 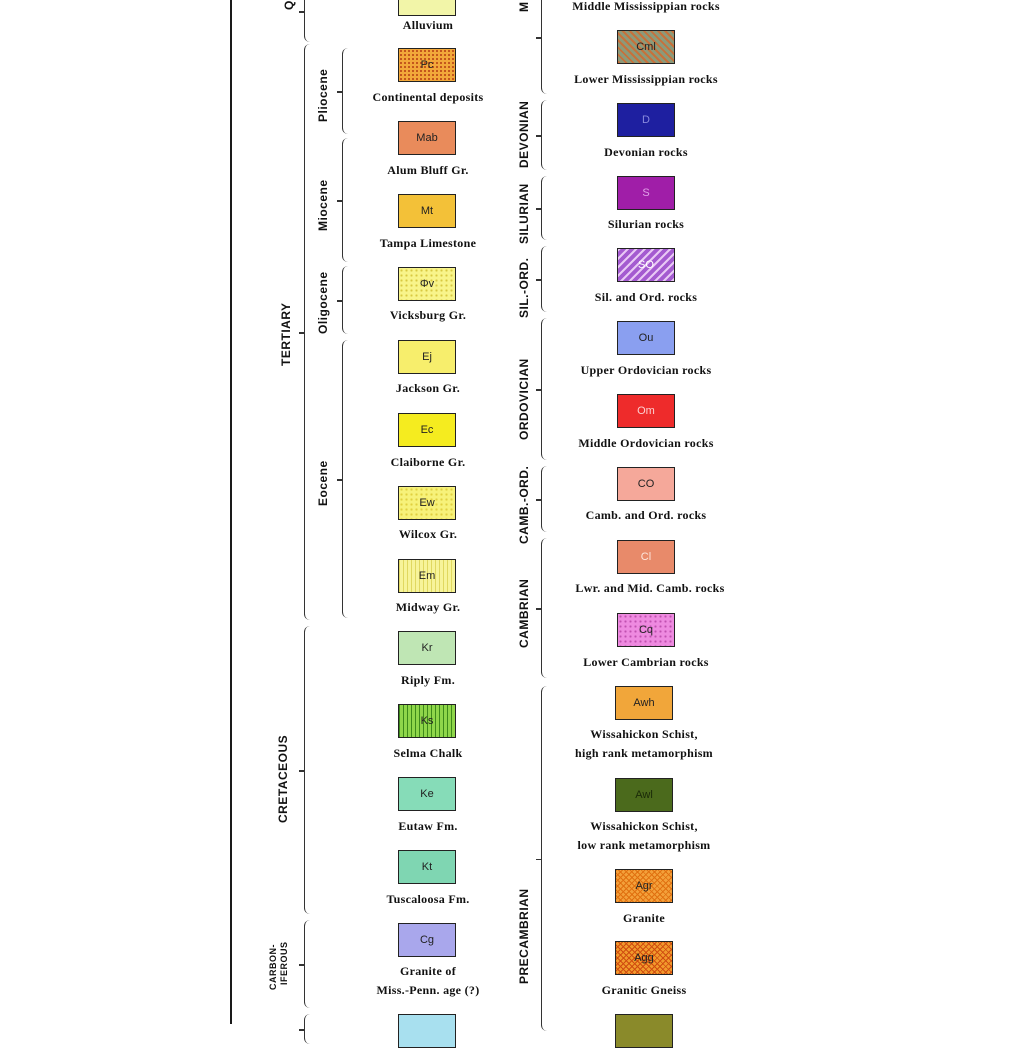 I want to click on brace-oligocene, so click(x=343, y=300).